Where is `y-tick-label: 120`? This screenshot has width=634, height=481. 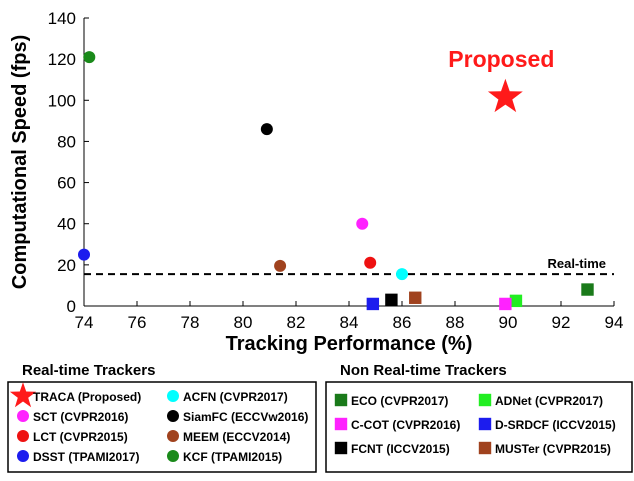 y-tick-label: 120 is located at coordinates (62, 59).